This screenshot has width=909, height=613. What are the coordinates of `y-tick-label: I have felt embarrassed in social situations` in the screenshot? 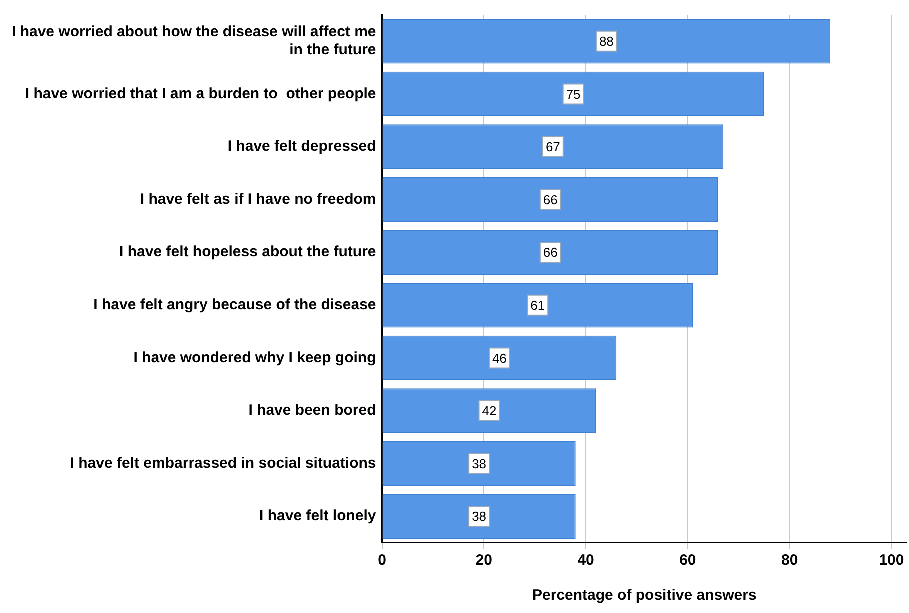 It's located at (223, 463).